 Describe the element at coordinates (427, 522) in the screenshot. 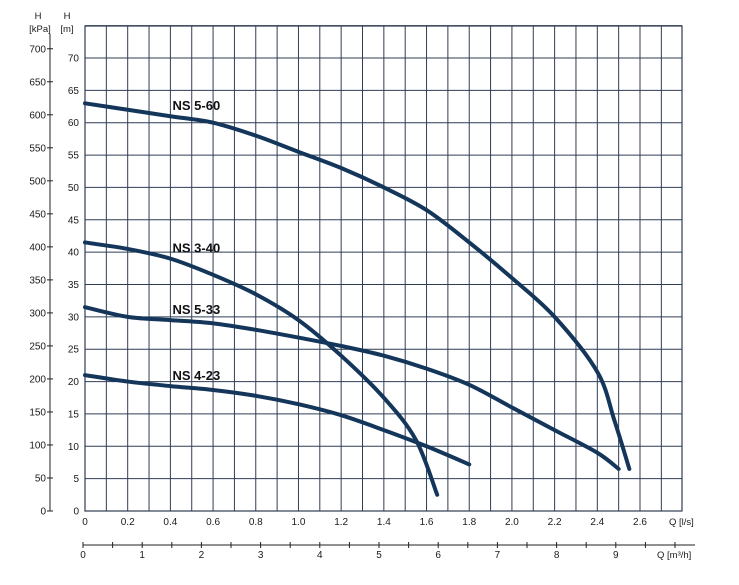

I see `x-tick-label: 1.6` at that location.